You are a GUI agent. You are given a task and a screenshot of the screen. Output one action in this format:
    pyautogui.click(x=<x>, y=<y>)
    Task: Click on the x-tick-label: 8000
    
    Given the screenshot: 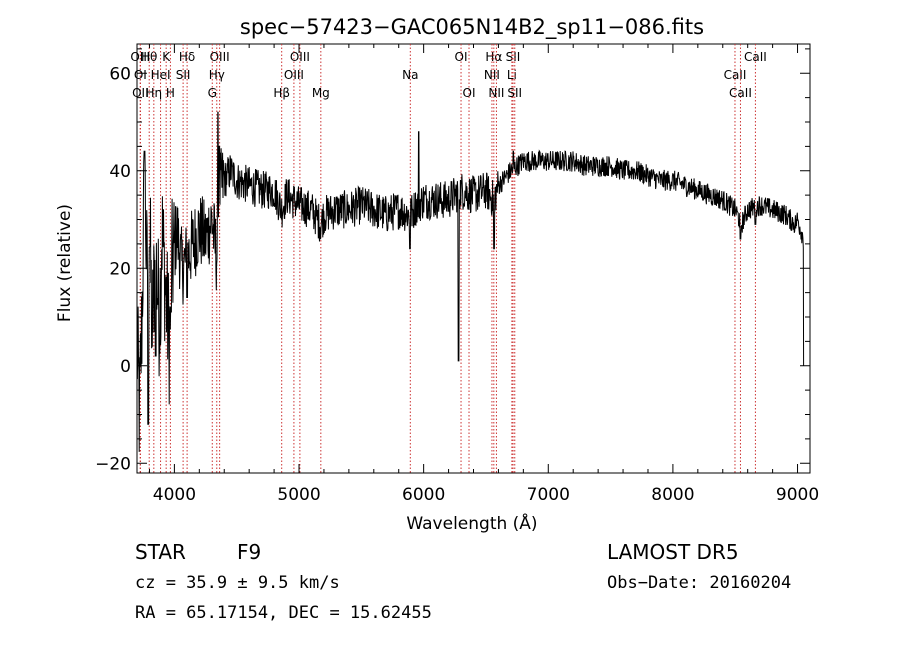 What is the action you would take?
    pyautogui.click(x=672, y=495)
    